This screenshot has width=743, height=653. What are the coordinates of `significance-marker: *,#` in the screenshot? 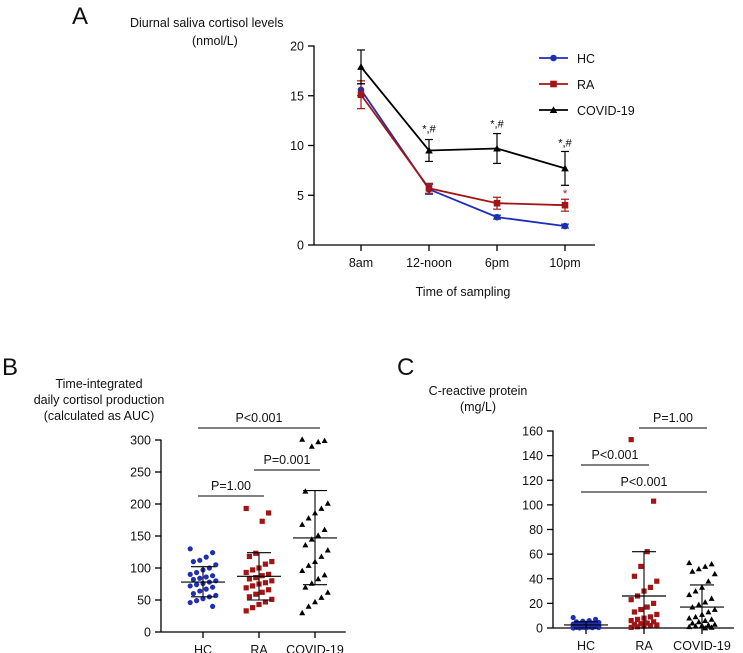 It's located at (497, 125).